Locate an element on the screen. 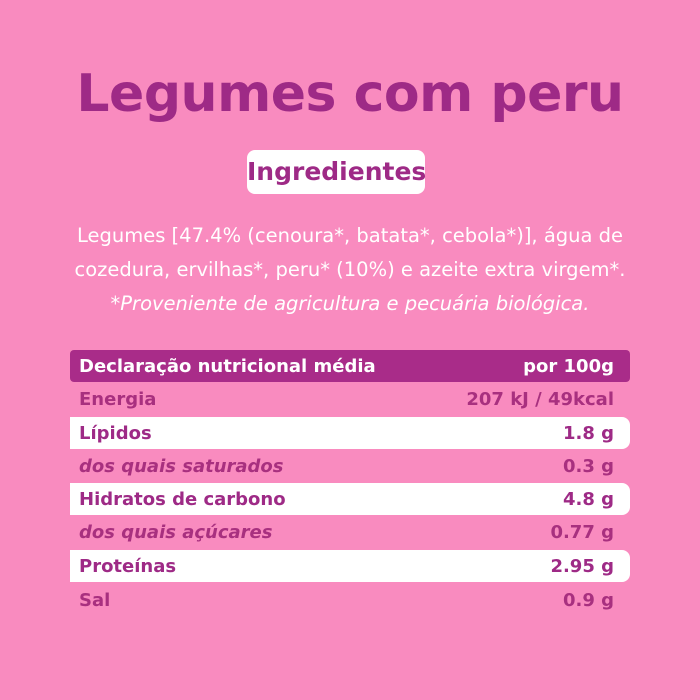  nutrition-header-label: Declaração nutricional média is located at coordinates (227, 366).